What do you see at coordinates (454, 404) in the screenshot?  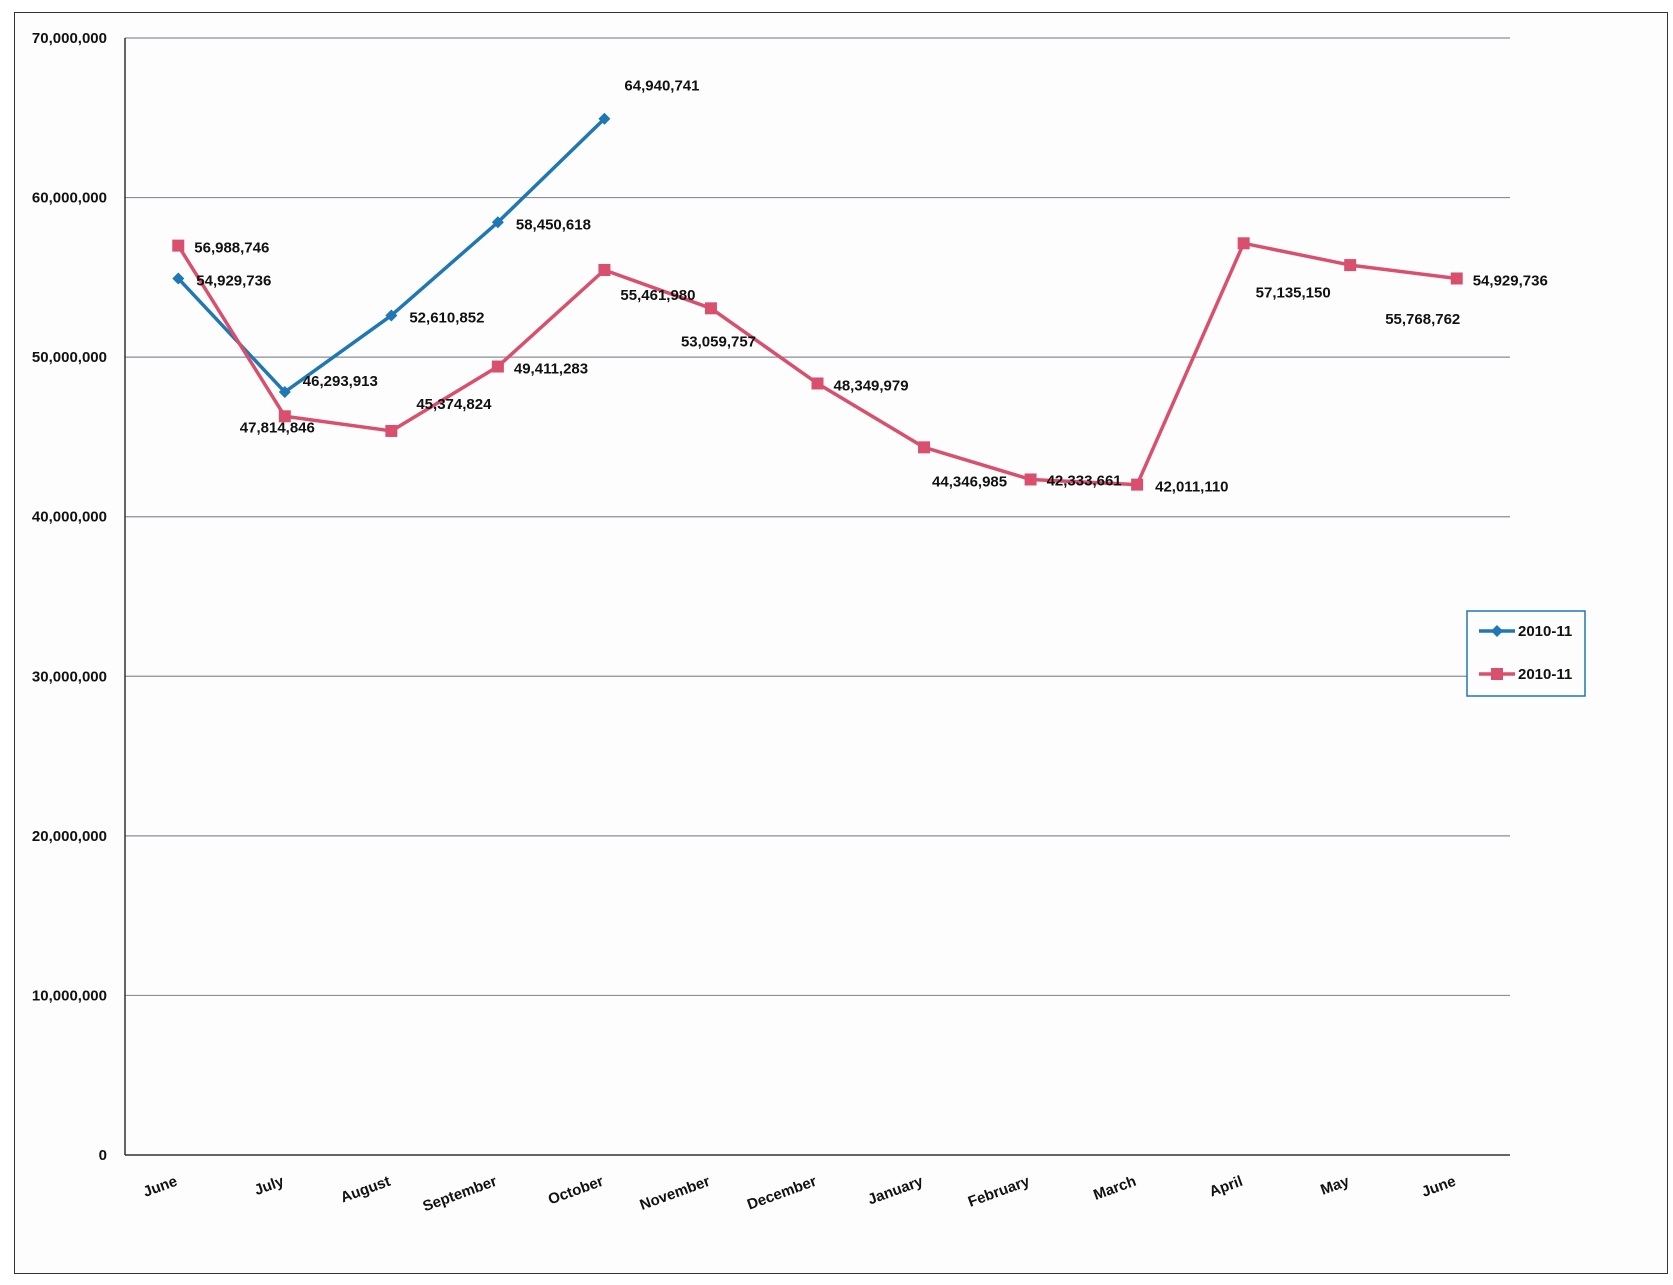 I see `data-label: 45,374,824` at bounding box center [454, 404].